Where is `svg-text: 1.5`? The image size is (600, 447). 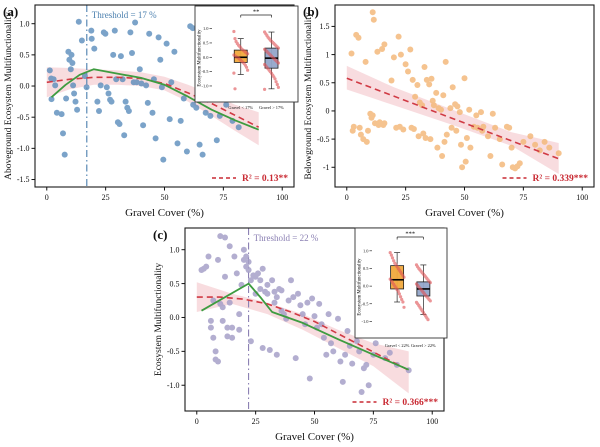
svg-text: 1.5 is located at coordinates (325, 26).